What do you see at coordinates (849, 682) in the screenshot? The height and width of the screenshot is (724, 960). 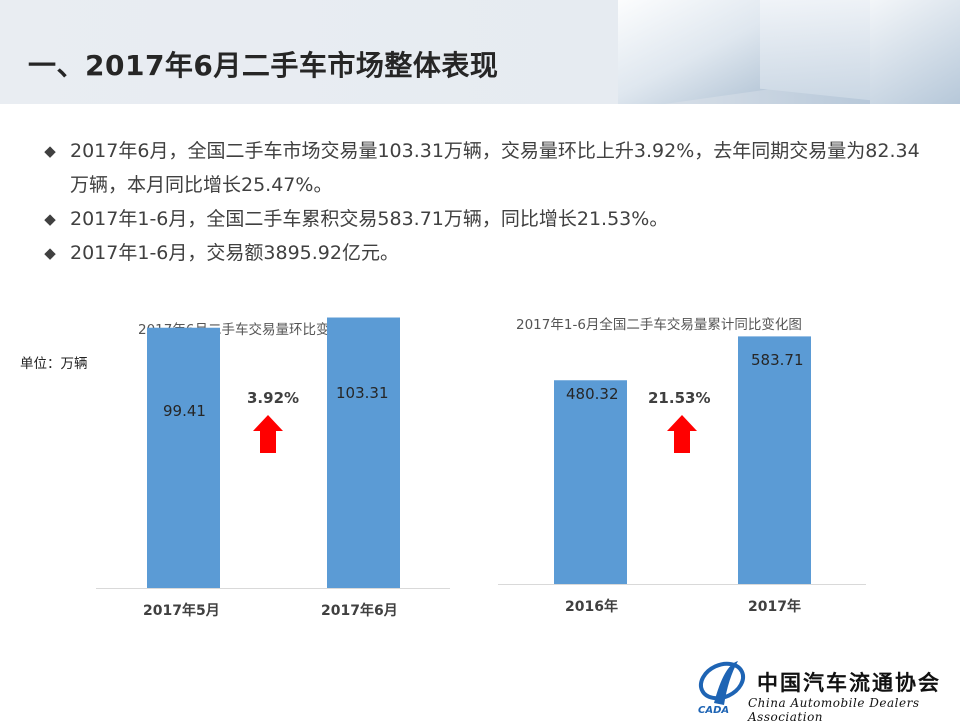 I see `logo-name-cn: 中国汽车流通协会` at bounding box center [849, 682].